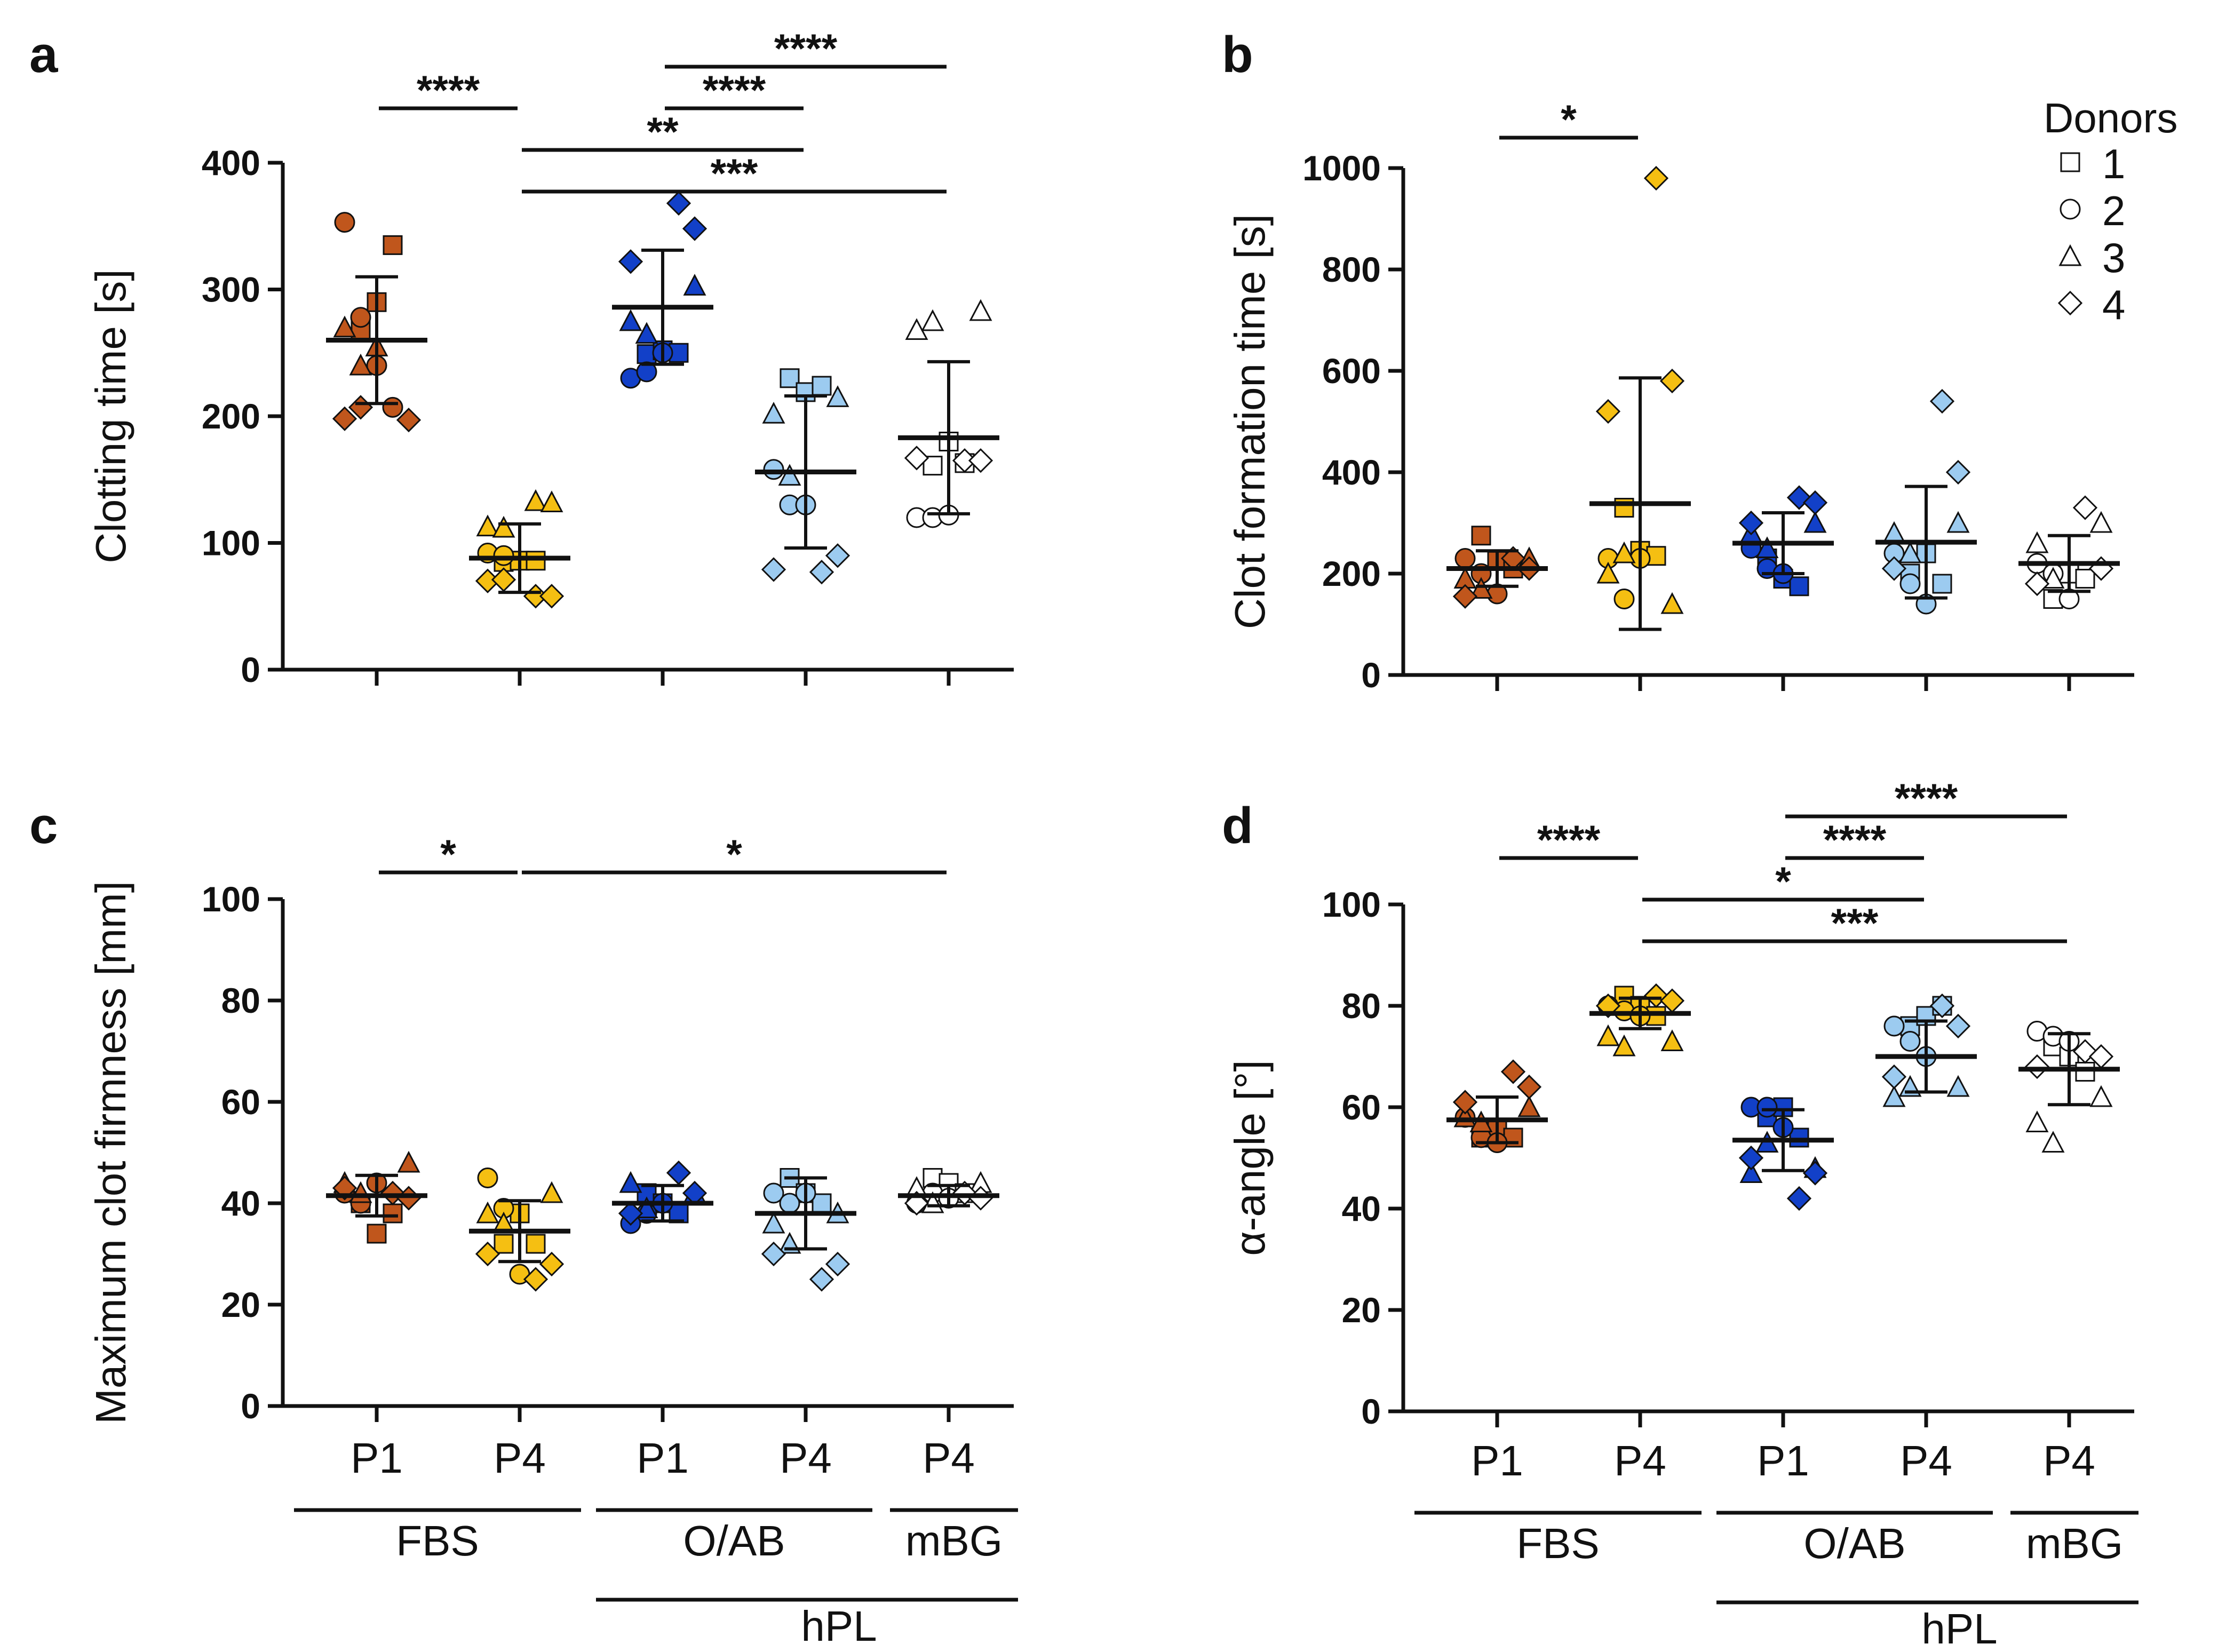 This screenshot has width=2226, height=1652. I want to click on group-labels-panel-d: P1 P4 P1 P4 P4 FBS O/AB mBG hPL, so click(1776, 1545).